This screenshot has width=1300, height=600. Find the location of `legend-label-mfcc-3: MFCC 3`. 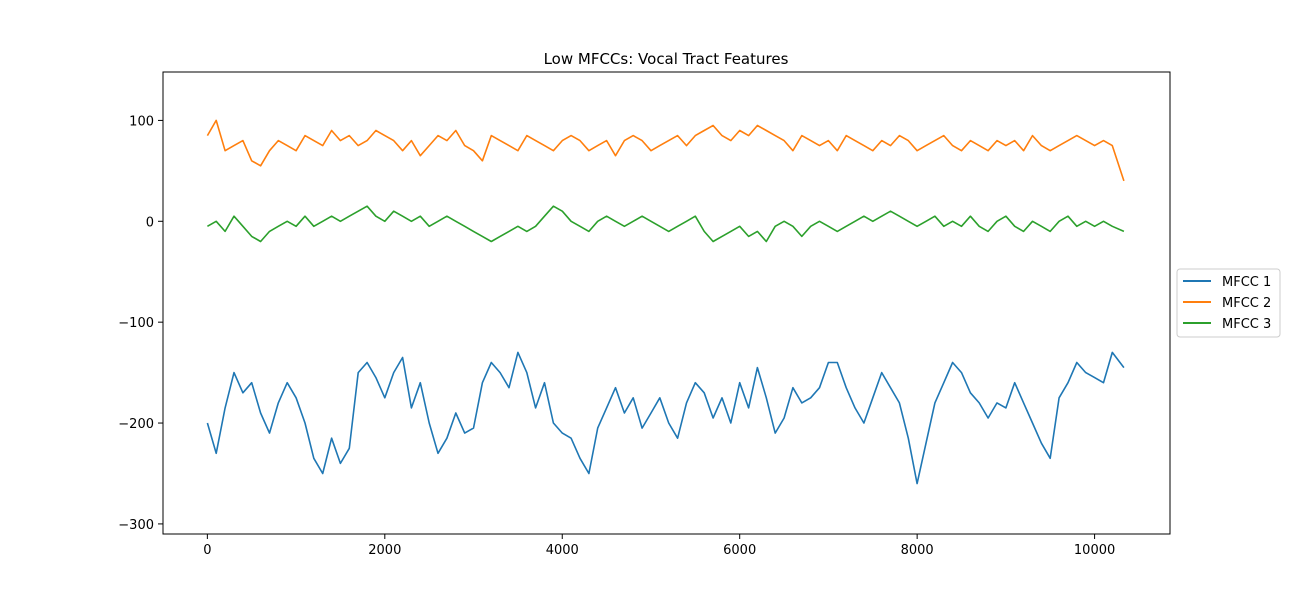

legend-label-mfcc-3: MFCC 3 is located at coordinates (1246, 324).